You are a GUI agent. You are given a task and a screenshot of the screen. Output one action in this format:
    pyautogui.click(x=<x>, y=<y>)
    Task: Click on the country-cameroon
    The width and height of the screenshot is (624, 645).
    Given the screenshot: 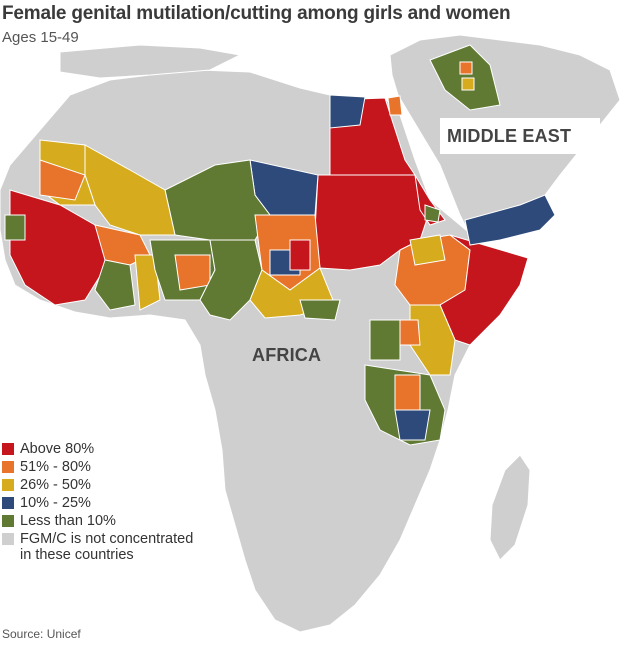 What is the action you would take?
    pyautogui.click(x=231, y=280)
    